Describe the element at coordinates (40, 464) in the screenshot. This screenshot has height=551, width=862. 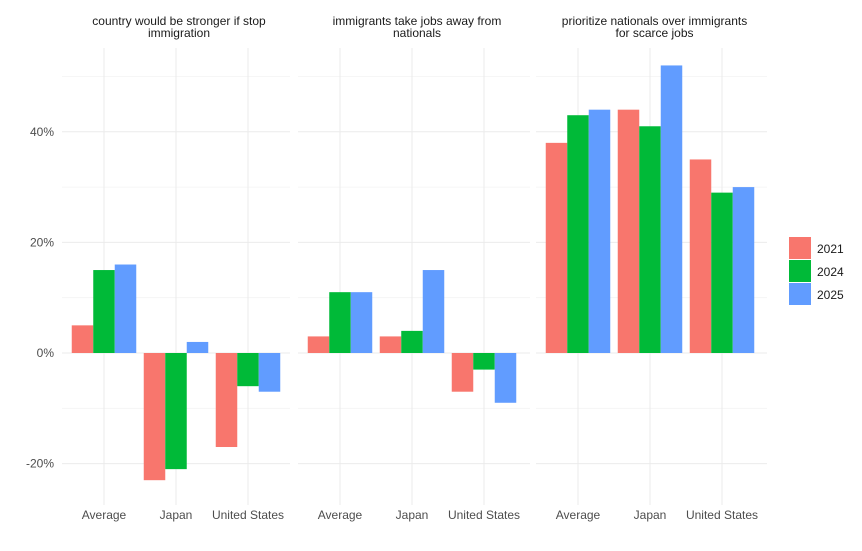
I see `y-tick-label: -20%` at that location.